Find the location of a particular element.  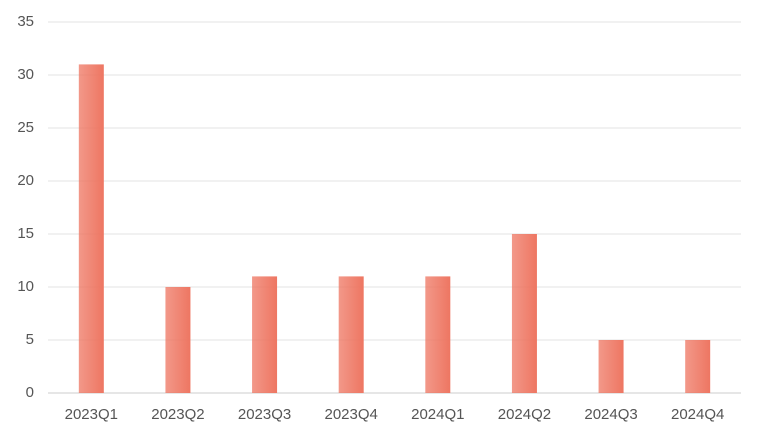

x-tick-label: 2024Q4 is located at coordinates (697, 414).